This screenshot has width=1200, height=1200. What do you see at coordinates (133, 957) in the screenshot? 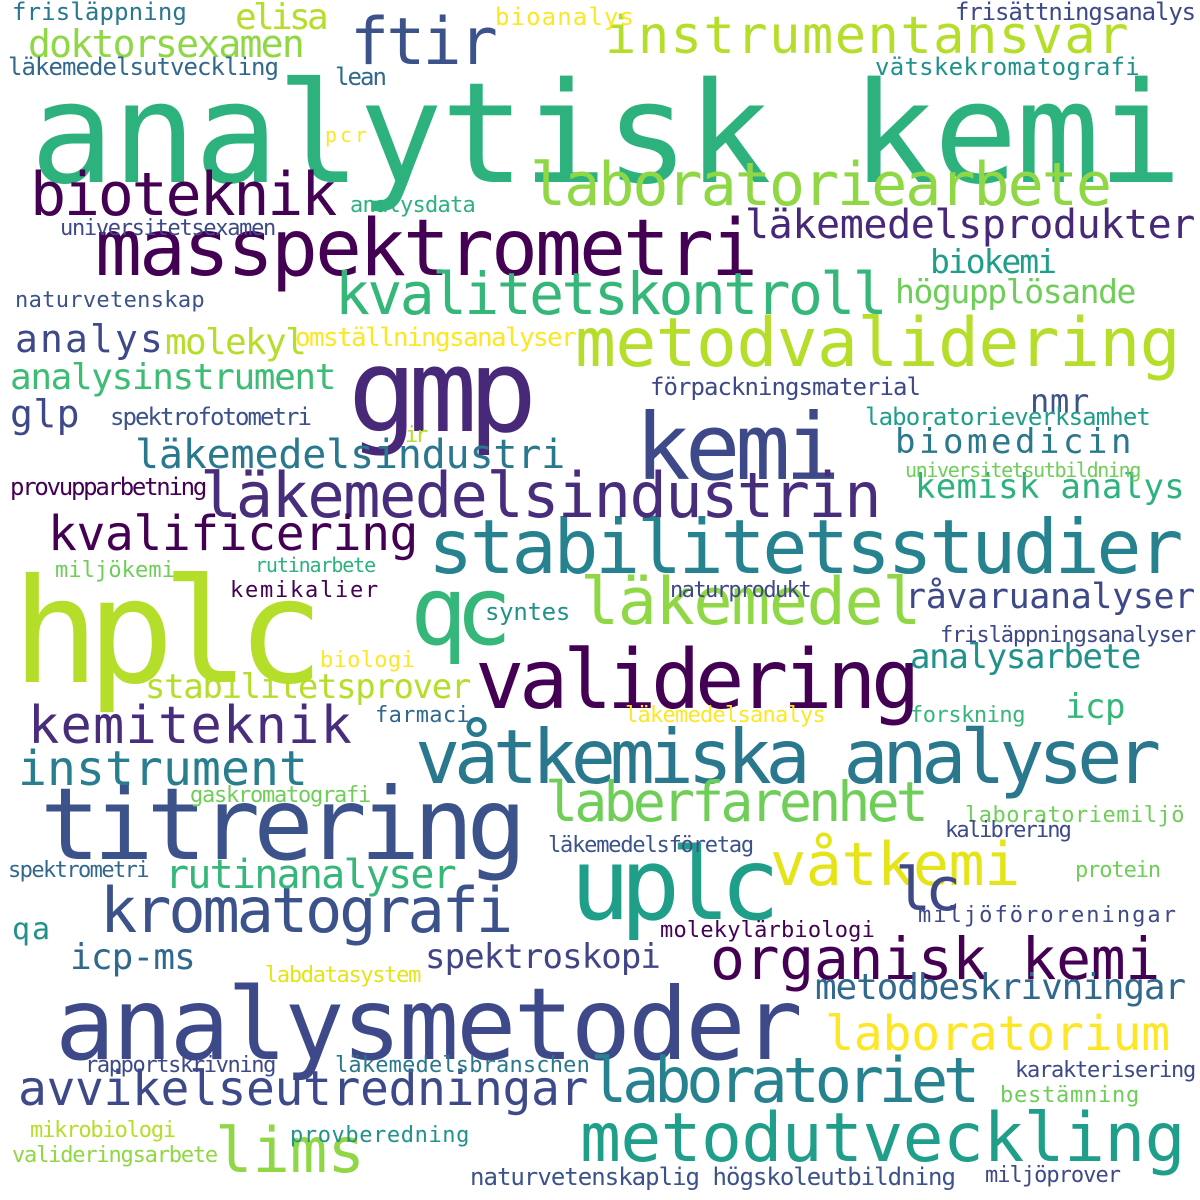
I see `word: icp-ms` at bounding box center [133, 957].